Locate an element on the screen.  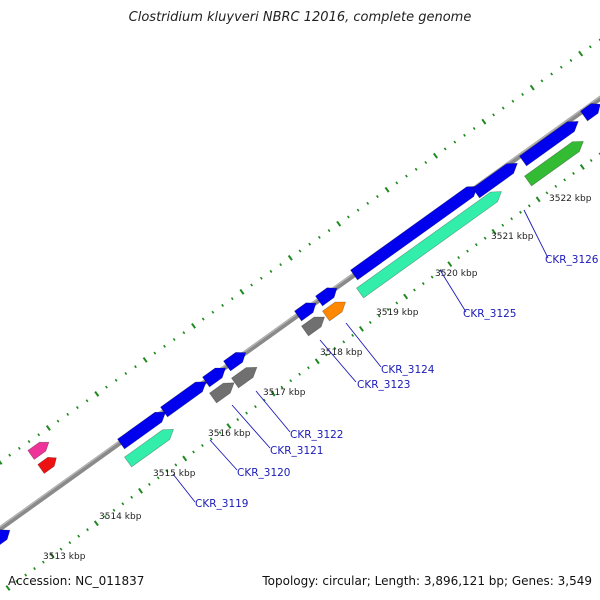
tick-label-3518: 3518 kbp is located at coordinates (341, 353).